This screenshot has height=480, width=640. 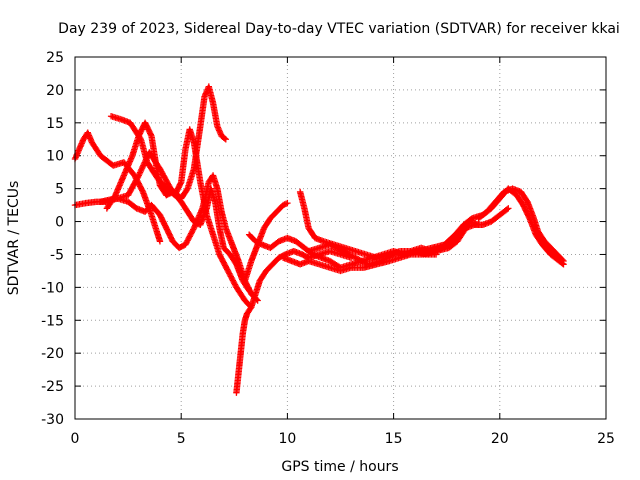 I want to click on x-axis-label: GPS time / hours, so click(x=339, y=467).